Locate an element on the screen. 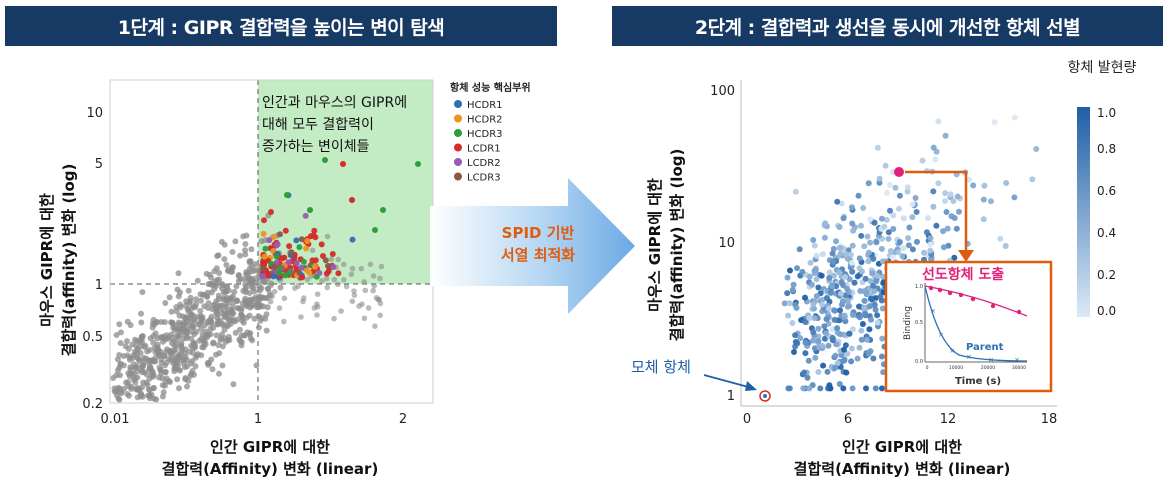 The width and height of the screenshot is (1167, 490). y-tick-label: 100 is located at coordinates (722, 91).